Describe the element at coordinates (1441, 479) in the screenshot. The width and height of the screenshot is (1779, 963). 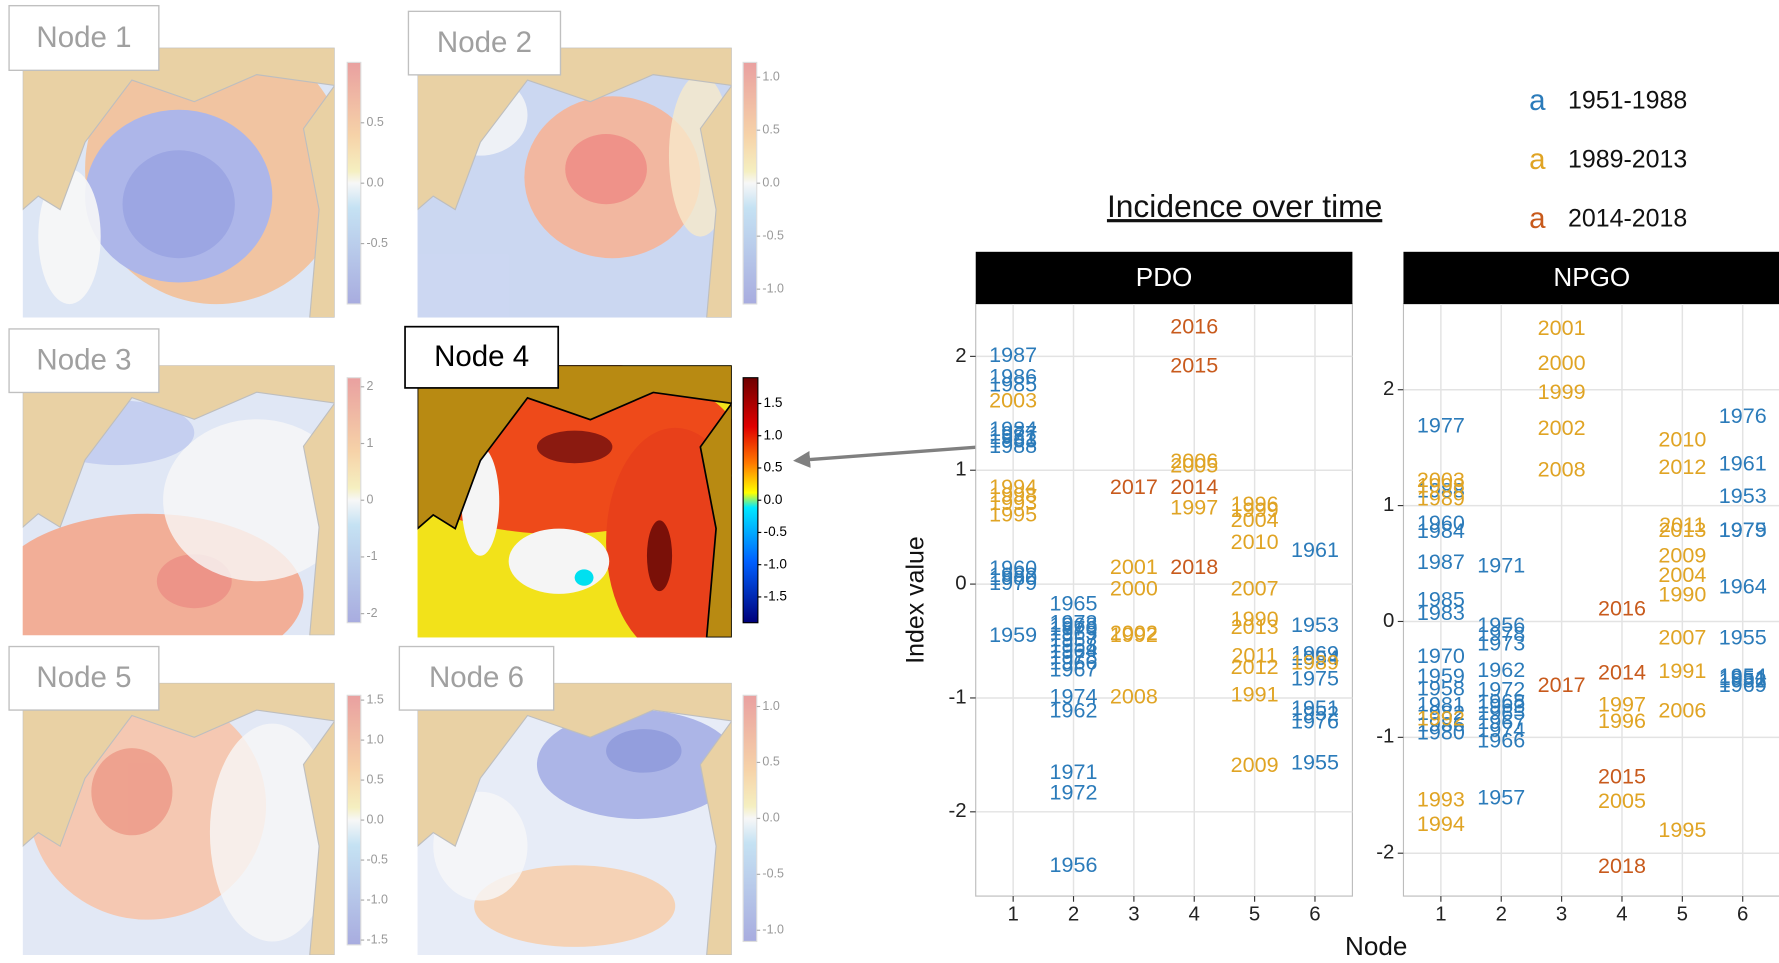
I see `year-label: 2003` at that location.